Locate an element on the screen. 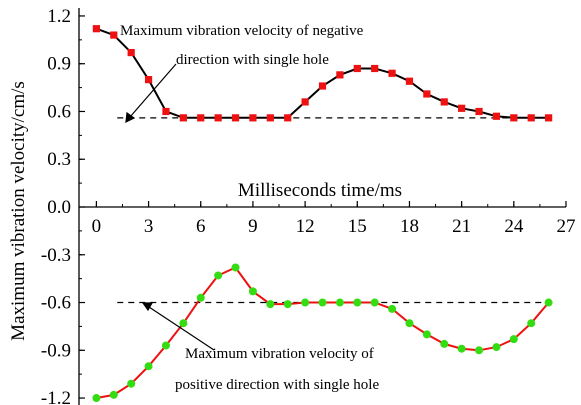 The image size is (581, 405). x-tick-label: 24 is located at coordinates (514, 226).